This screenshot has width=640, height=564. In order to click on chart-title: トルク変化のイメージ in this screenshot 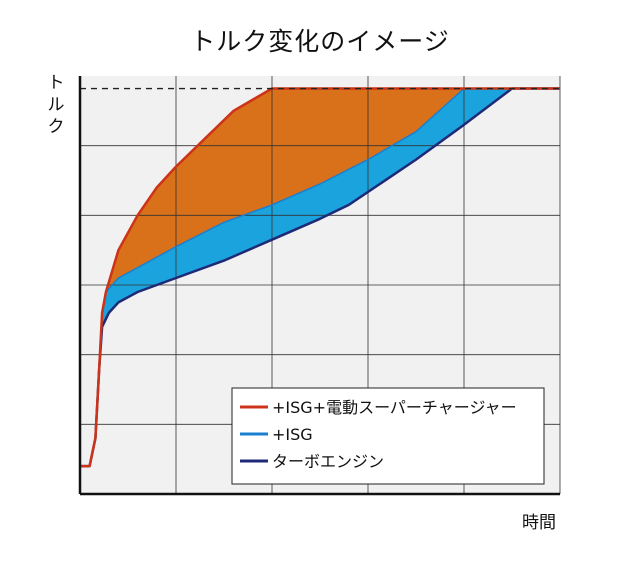, I will do `click(320, 41)`.